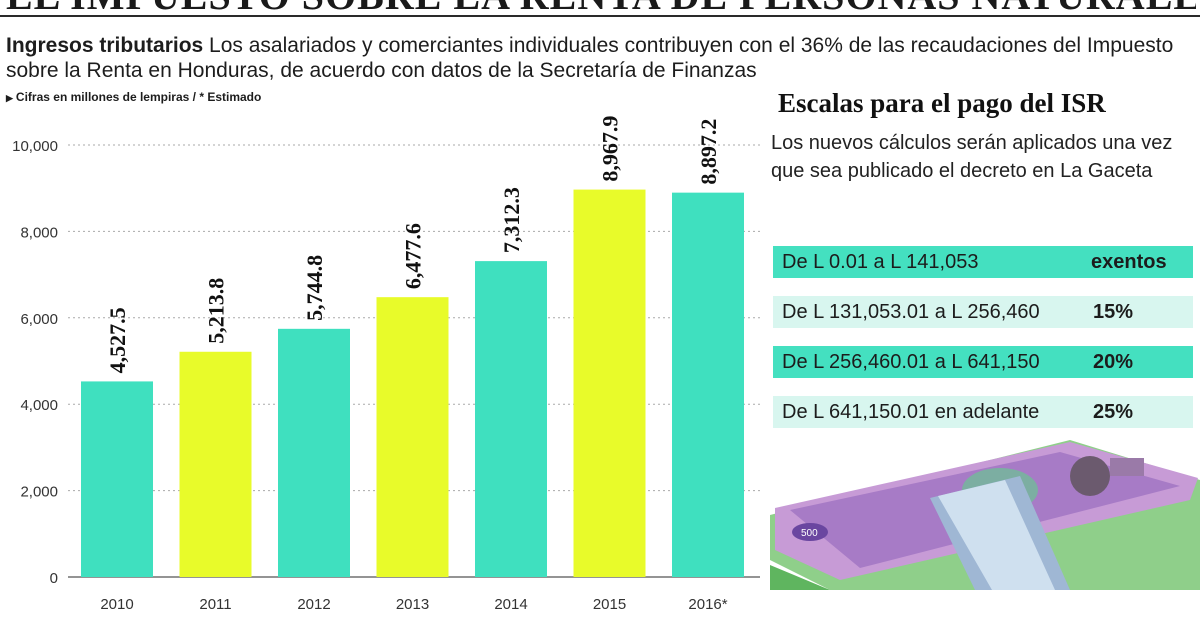 This screenshot has width=1200, height=630. I want to click on y-axis-ticks: 0 2,000 4,000 6,000 8,000 10,000, so click(35, 362).